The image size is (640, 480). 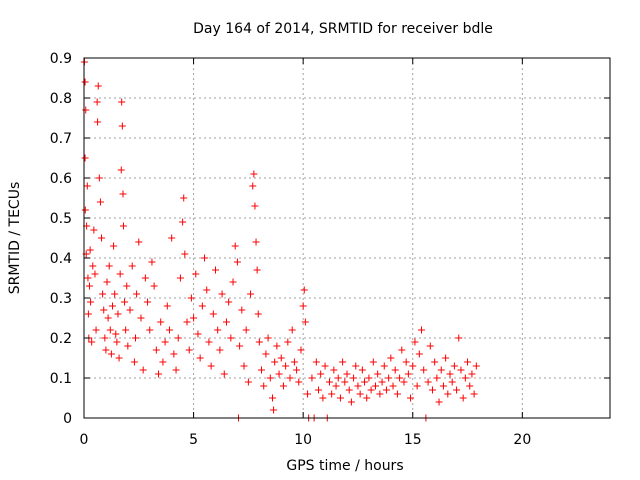 I want to click on y-tick-label: 0, so click(x=67, y=419).